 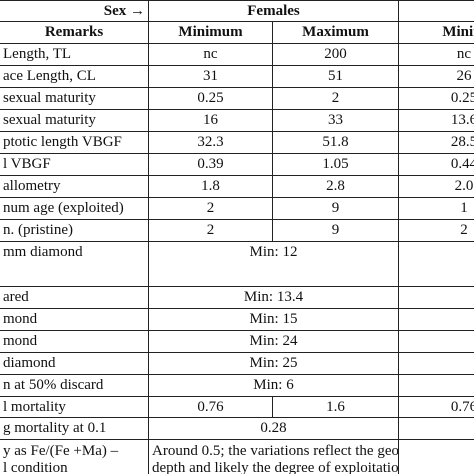 I want to click on row-label: Length, TL, so click(x=74, y=54).